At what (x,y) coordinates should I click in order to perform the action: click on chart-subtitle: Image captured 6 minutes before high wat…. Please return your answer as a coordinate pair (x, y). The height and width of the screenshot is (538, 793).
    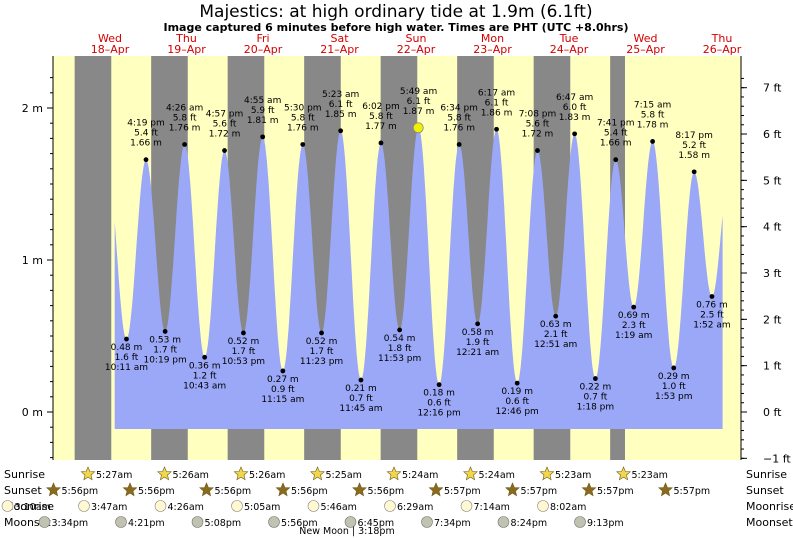
    Looking at the image, I should click on (395, 27).